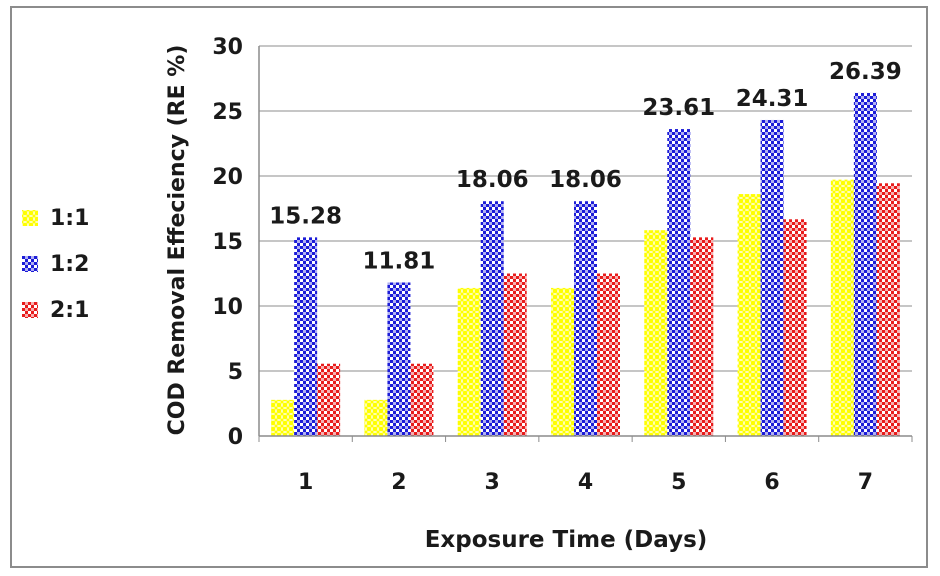 The image size is (940, 576). I want to click on legend-label: 1:1, so click(70, 218).